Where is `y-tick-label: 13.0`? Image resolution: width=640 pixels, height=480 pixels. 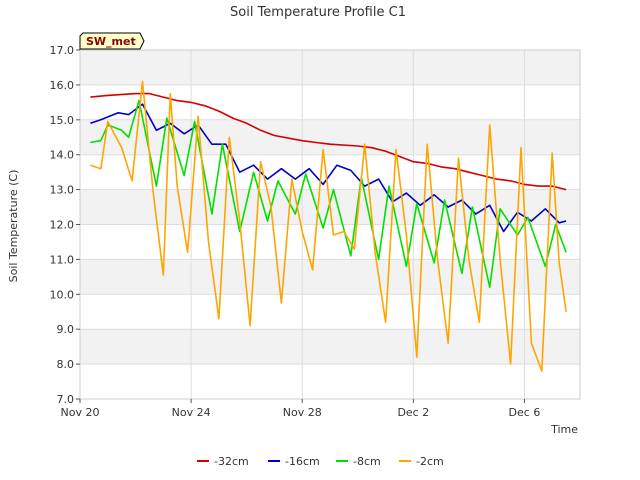
y-tick-label: 13.0 is located at coordinates (62, 190).